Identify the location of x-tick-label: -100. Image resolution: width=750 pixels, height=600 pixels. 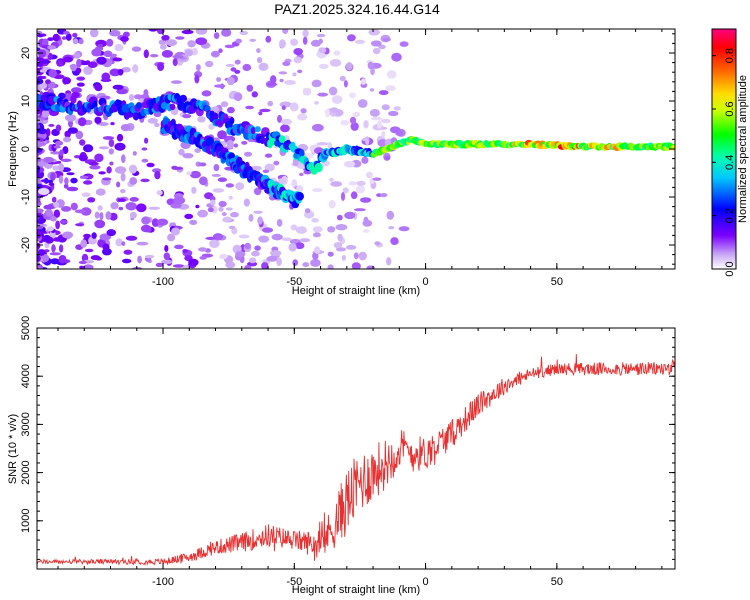
(163, 582).